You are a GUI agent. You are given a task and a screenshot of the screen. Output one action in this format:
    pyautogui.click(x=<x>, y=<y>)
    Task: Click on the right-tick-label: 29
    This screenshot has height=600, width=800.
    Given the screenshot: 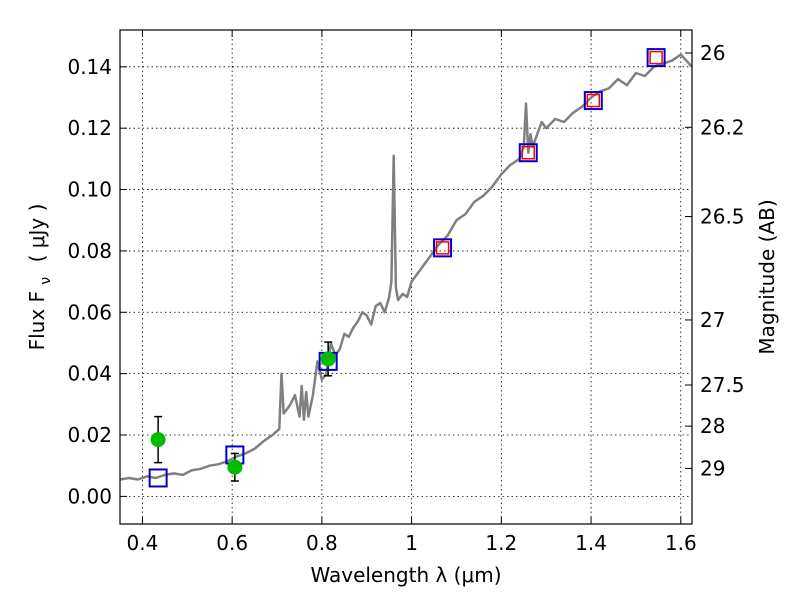 What is the action you would take?
    pyautogui.click(x=712, y=468)
    